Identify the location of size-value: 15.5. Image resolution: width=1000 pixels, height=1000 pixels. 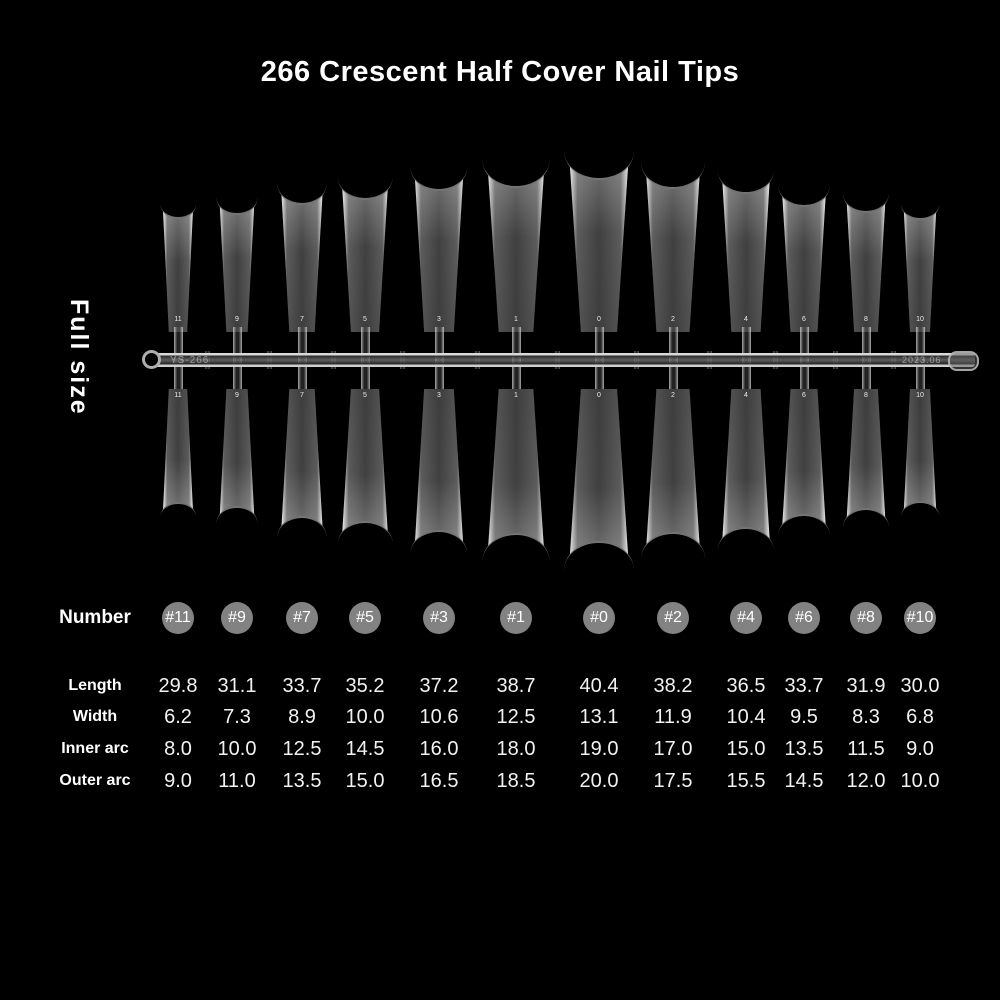
(746, 781).